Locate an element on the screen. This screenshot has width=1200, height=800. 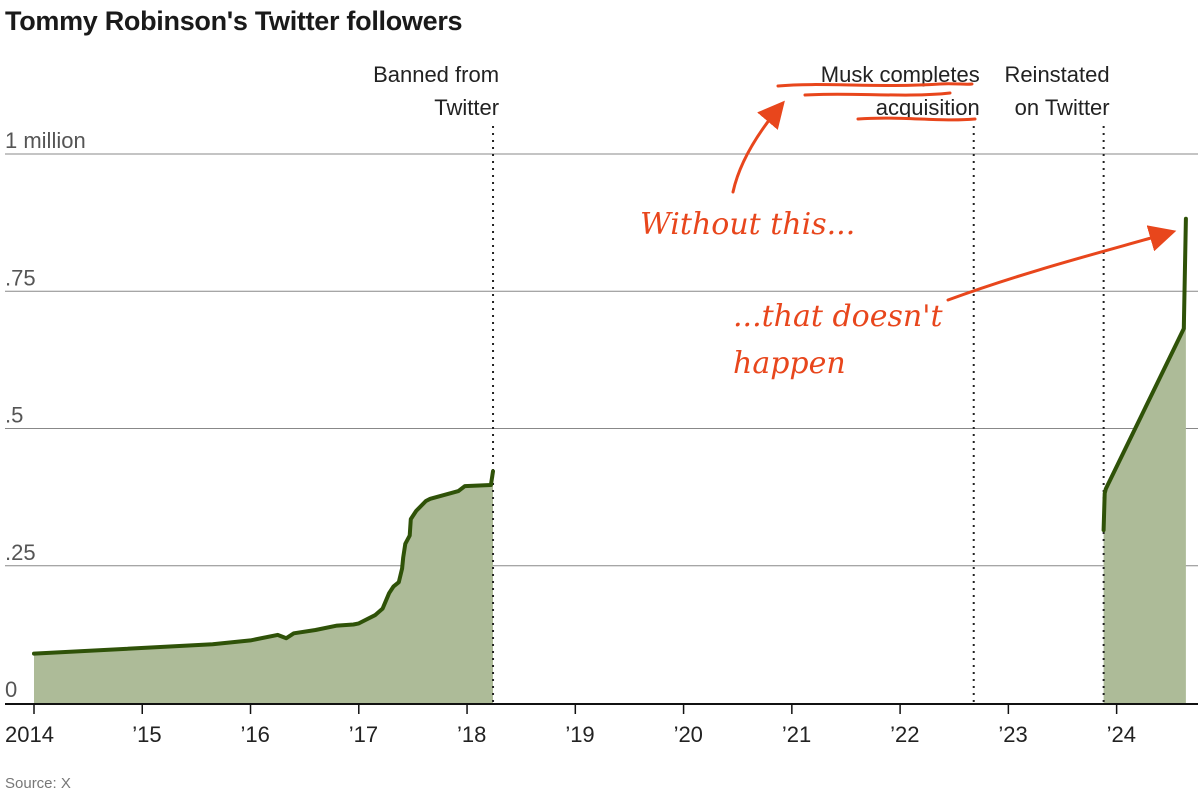
x-tick-label: ’17 is located at coordinates (363, 734).